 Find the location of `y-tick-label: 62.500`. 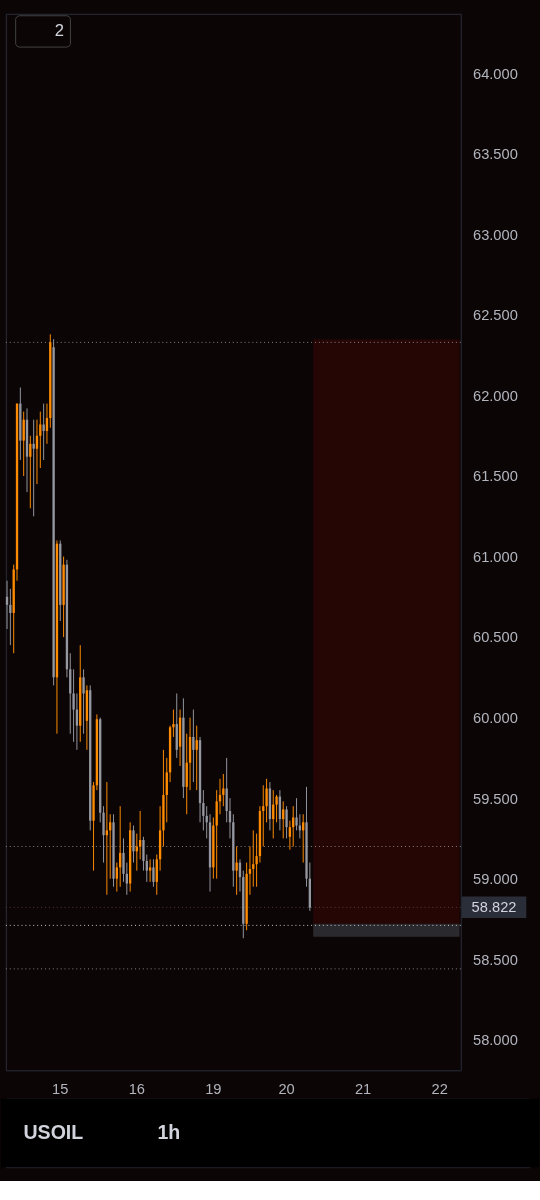

y-tick-label: 62.500 is located at coordinates (495, 315).